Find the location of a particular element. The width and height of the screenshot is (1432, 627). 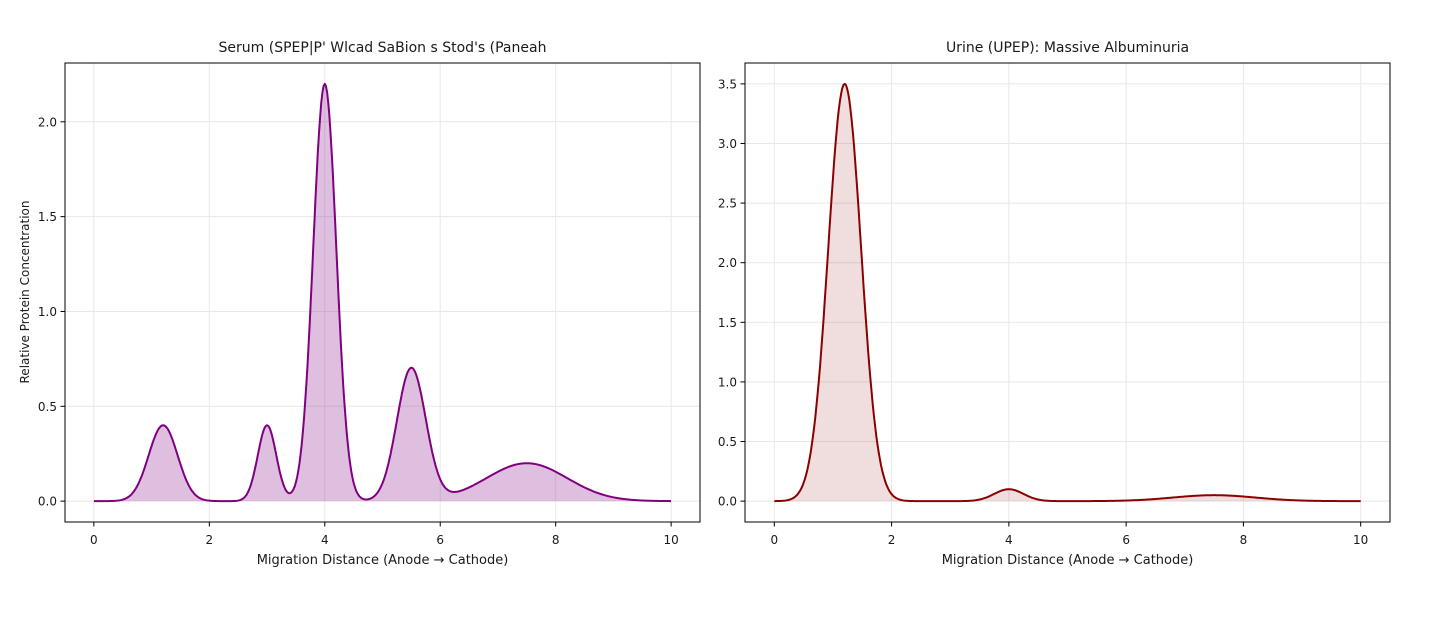

urine-xaxis-label: Migration Distance (Anode → Cathode) is located at coordinates (1067, 560).